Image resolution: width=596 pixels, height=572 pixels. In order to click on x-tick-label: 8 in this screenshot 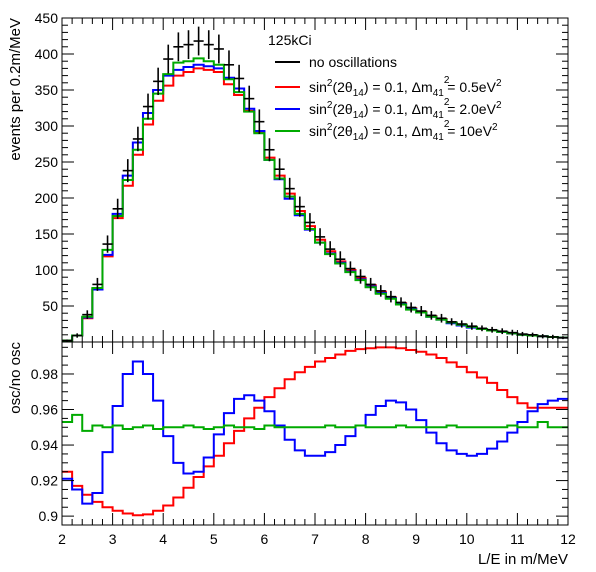, I will do `click(366, 539)`.